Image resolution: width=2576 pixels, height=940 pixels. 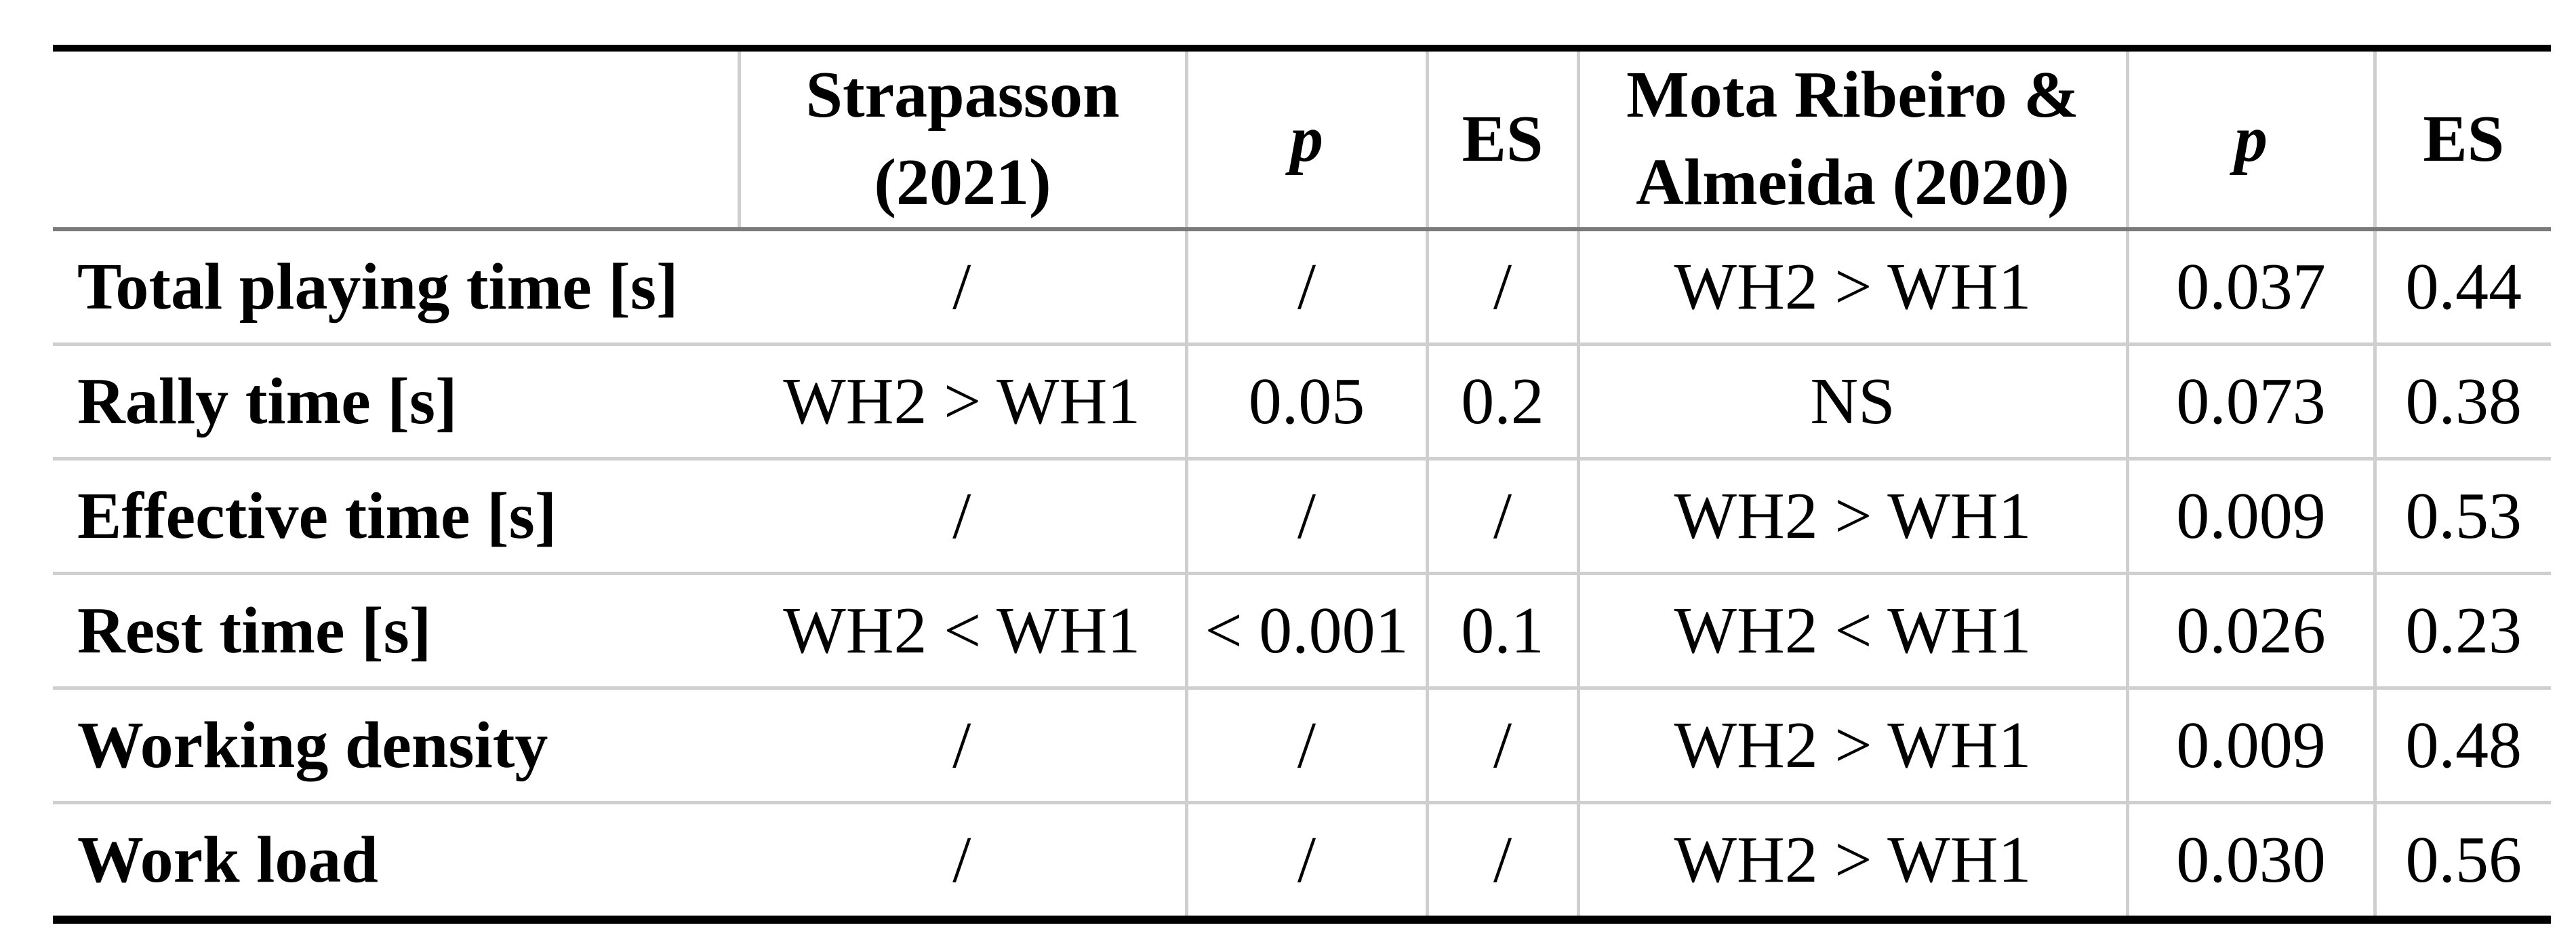 What do you see at coordinates (1501, 400) in the screenshot?
I see `cell-effect-size-1: 0.2` at bounding box center [1501, 400].